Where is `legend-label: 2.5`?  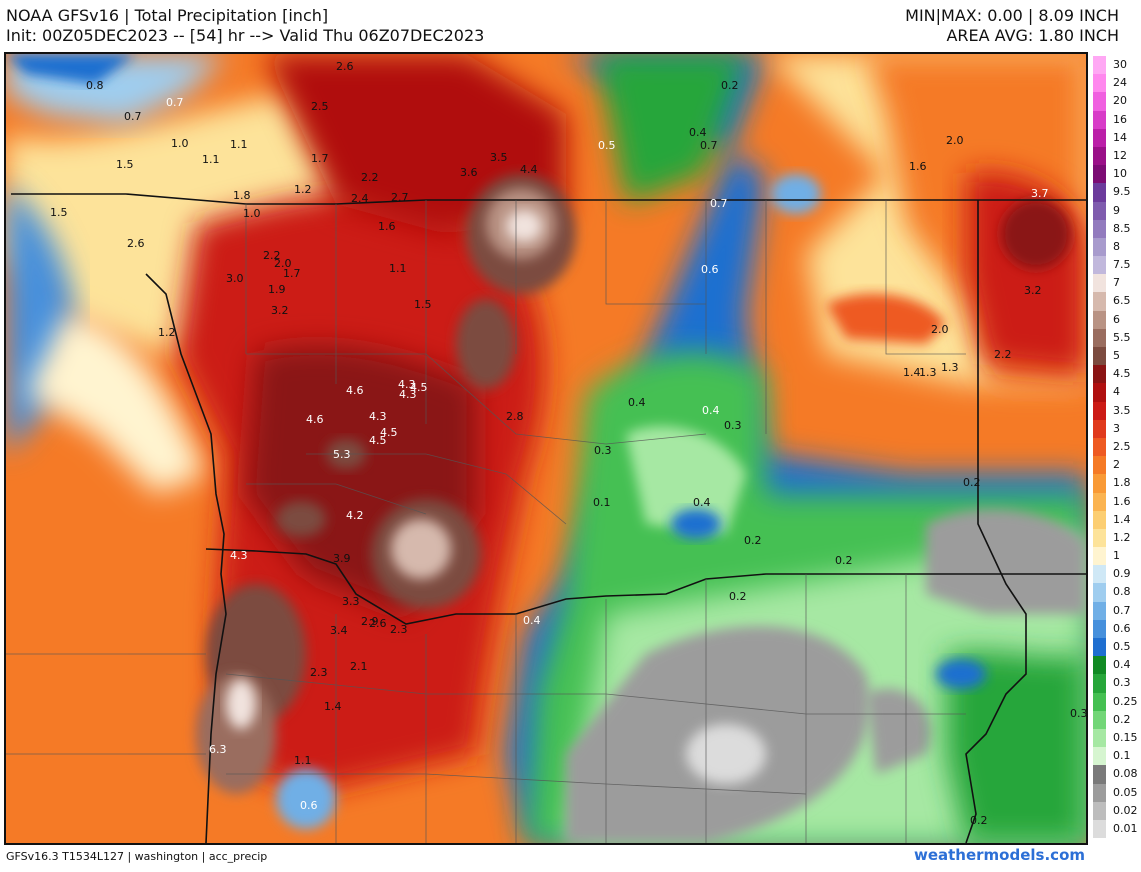 legend-label: 2.5 is located at coordinates (1122, 446).